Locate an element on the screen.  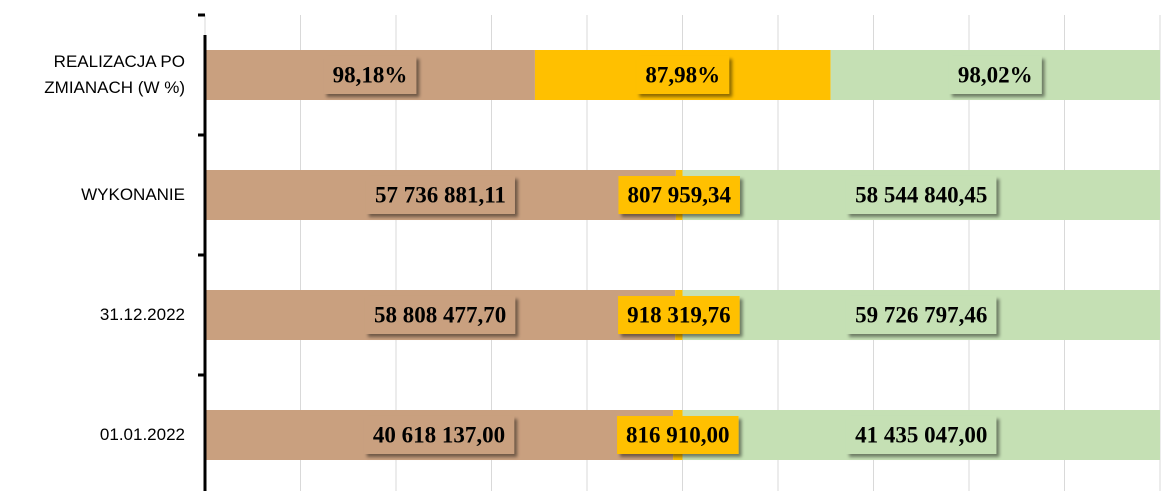
data-label: 58 544 840,45 is located at coordinates (921, 195).